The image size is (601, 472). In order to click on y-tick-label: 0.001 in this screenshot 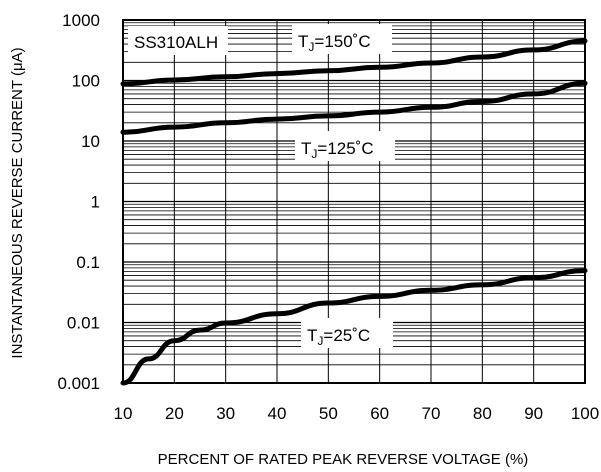, I will do `click(78, 383)`.